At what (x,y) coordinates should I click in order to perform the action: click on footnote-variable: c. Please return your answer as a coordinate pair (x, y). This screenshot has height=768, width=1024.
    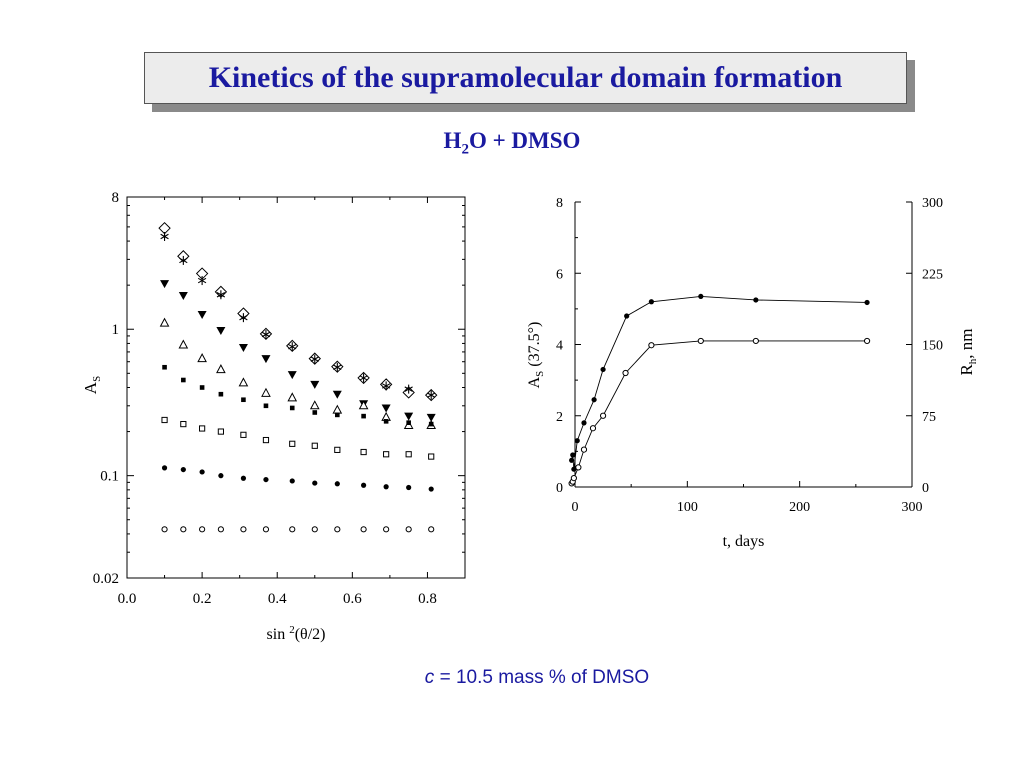
    Looking at the image, I should click on (429, 677).